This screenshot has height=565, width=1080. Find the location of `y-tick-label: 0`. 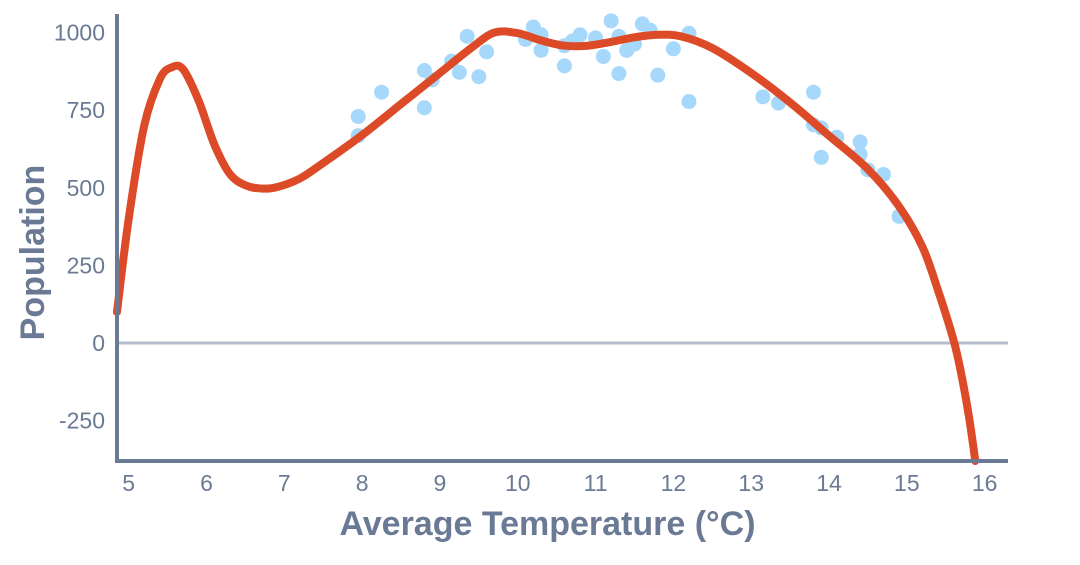

y-tick-label: 0 is located at coordinates (98, 343).